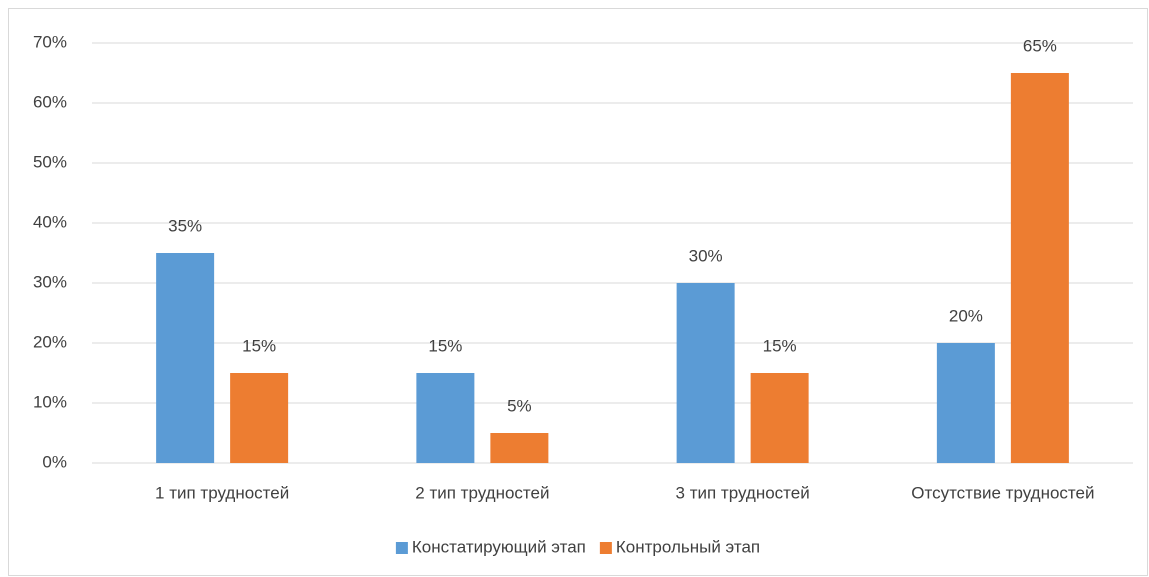  Describe the element at coordinates (1002, 492) in the screenshot. I see `x-tick-label: Отсутствие трудностей` at that location.